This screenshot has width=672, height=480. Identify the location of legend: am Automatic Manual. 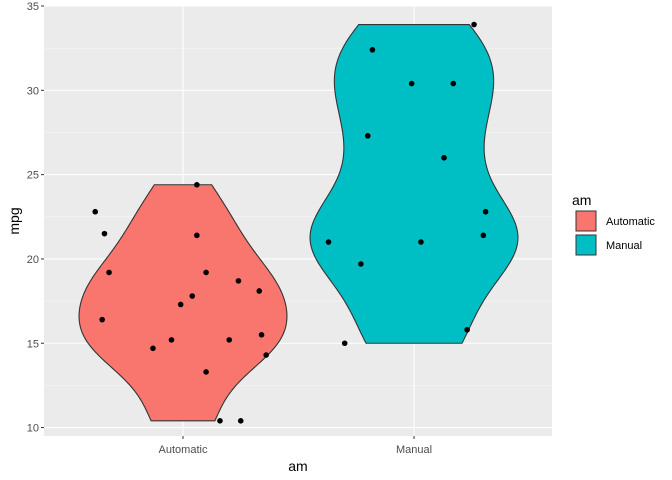
(613, 224).